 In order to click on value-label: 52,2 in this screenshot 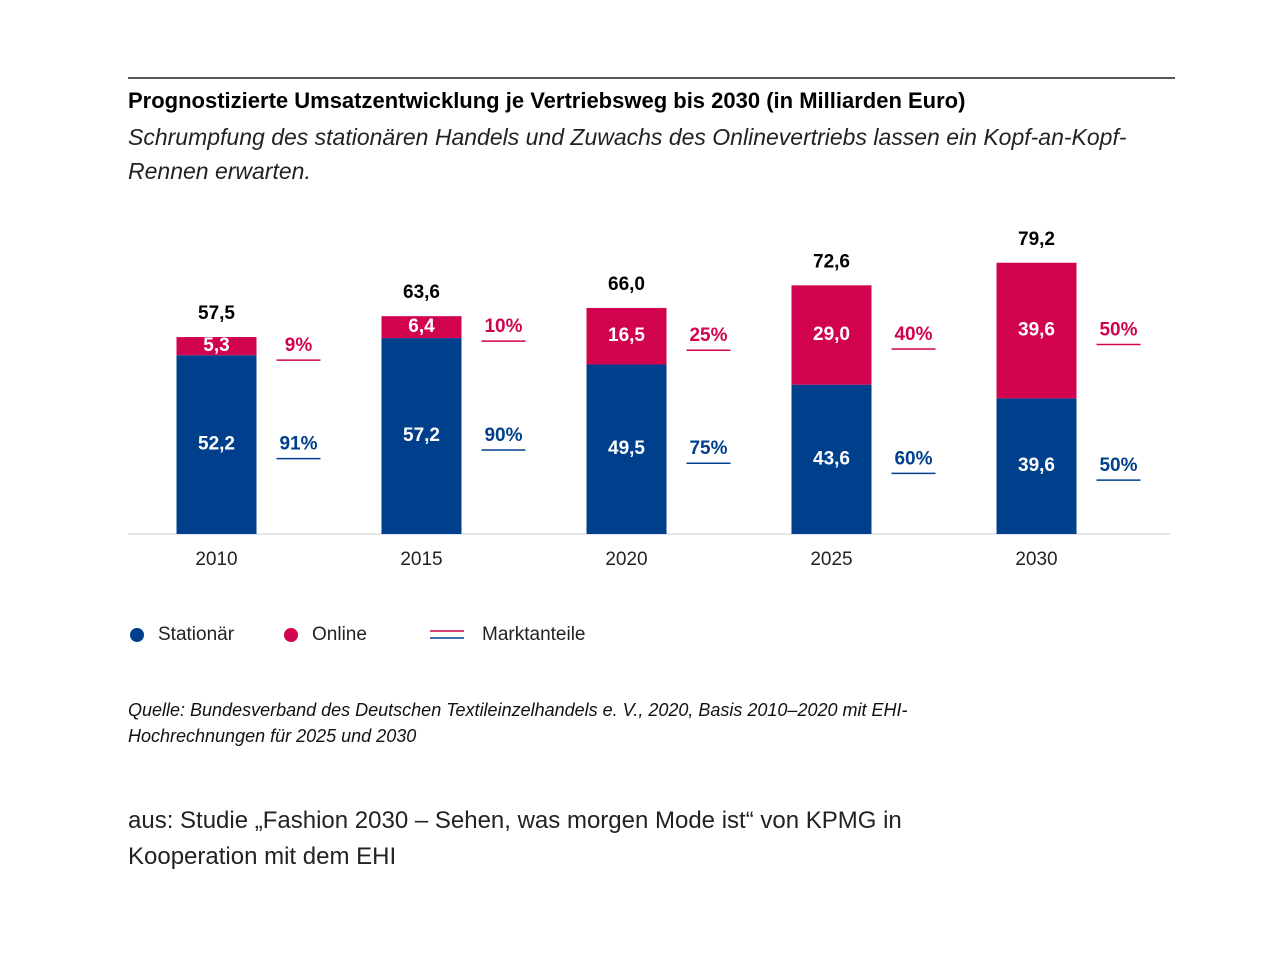, I will do `click(216, 444)`.